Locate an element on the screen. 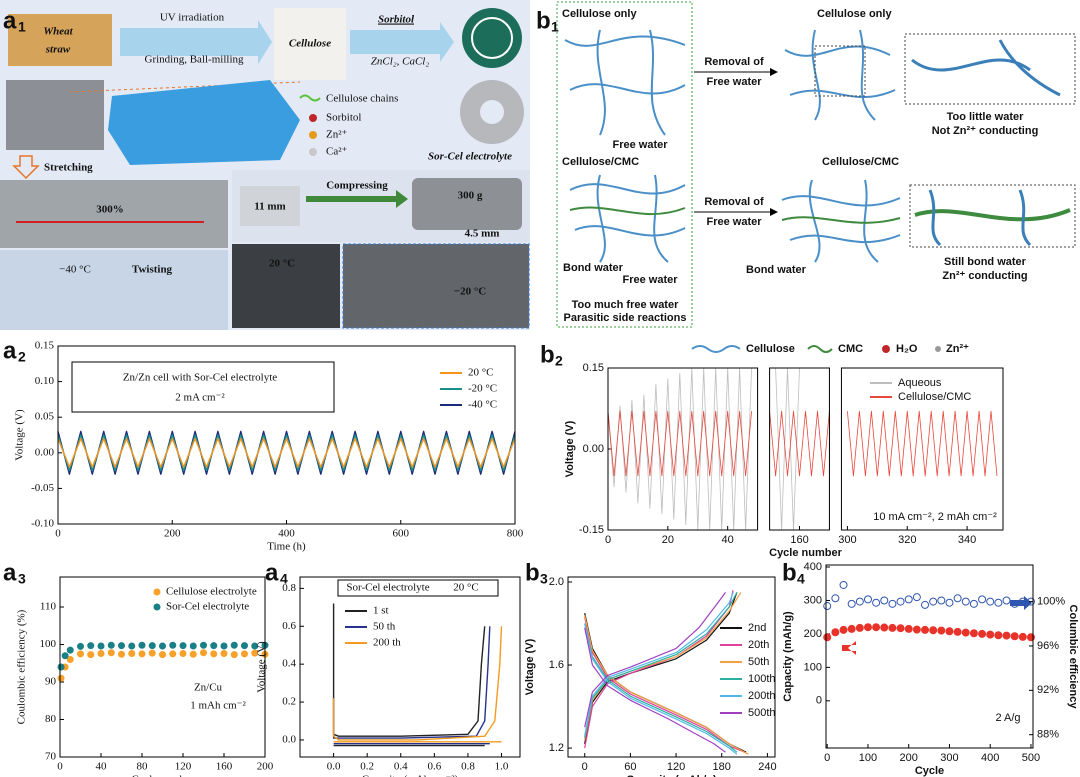 This screenshot has width=1080, height=777. x-tick-label: 400 is located at coordinates (990, 758).